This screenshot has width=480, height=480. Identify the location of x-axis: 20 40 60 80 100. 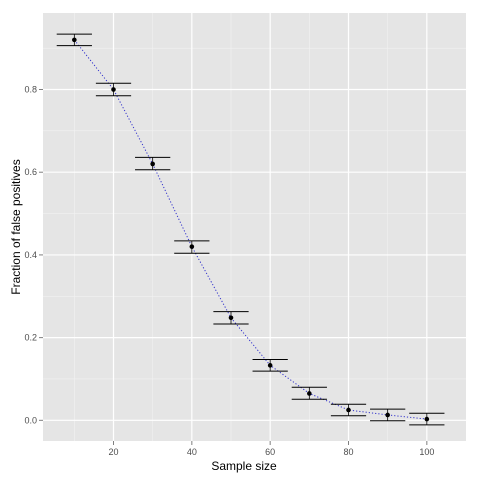
(271, 449).